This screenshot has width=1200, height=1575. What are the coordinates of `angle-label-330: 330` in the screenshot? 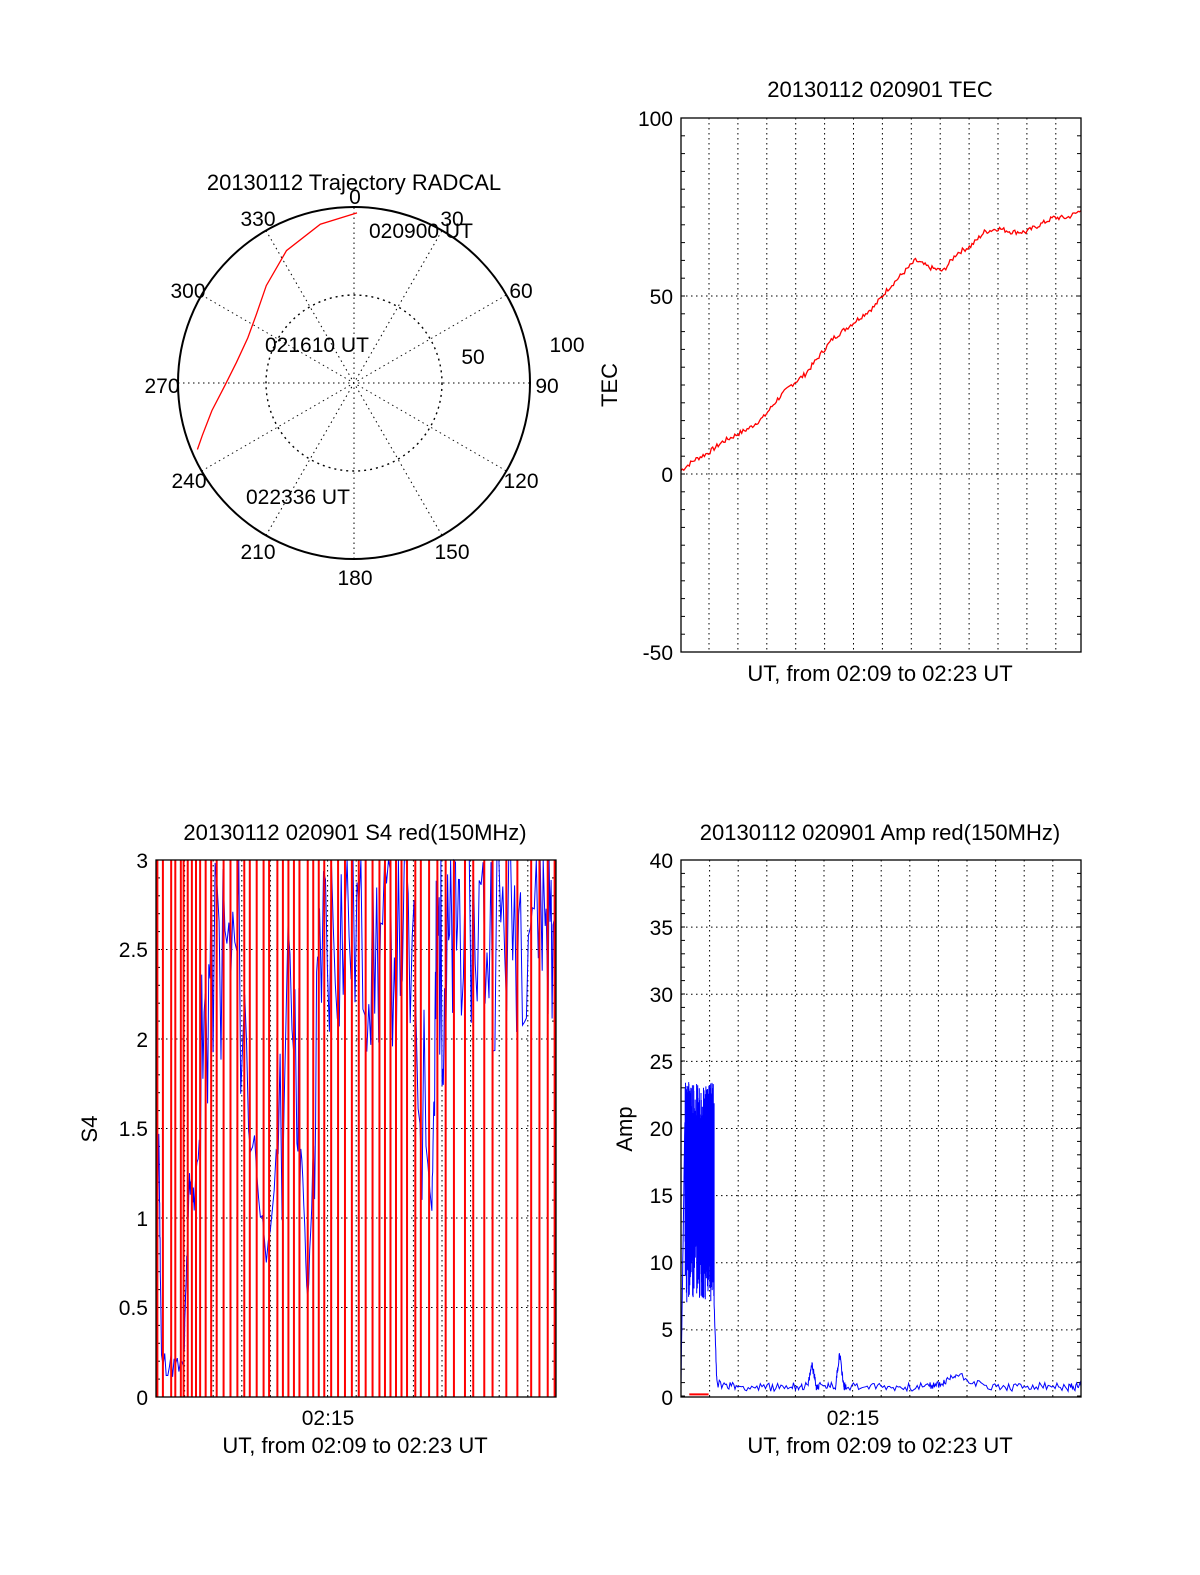 It's located at (257, 219).